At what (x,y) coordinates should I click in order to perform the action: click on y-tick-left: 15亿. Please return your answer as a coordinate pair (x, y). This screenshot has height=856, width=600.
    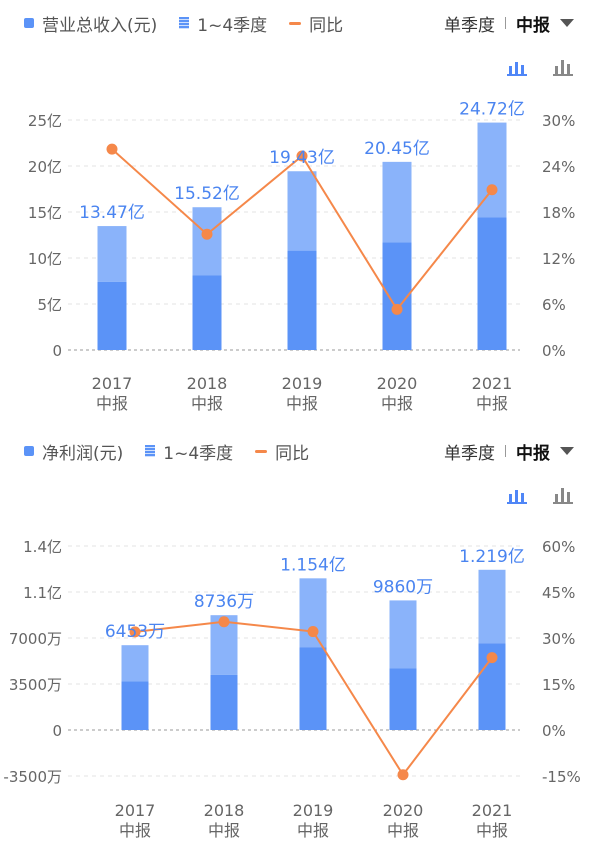
    Looking at the image, I should click on (45, 213).